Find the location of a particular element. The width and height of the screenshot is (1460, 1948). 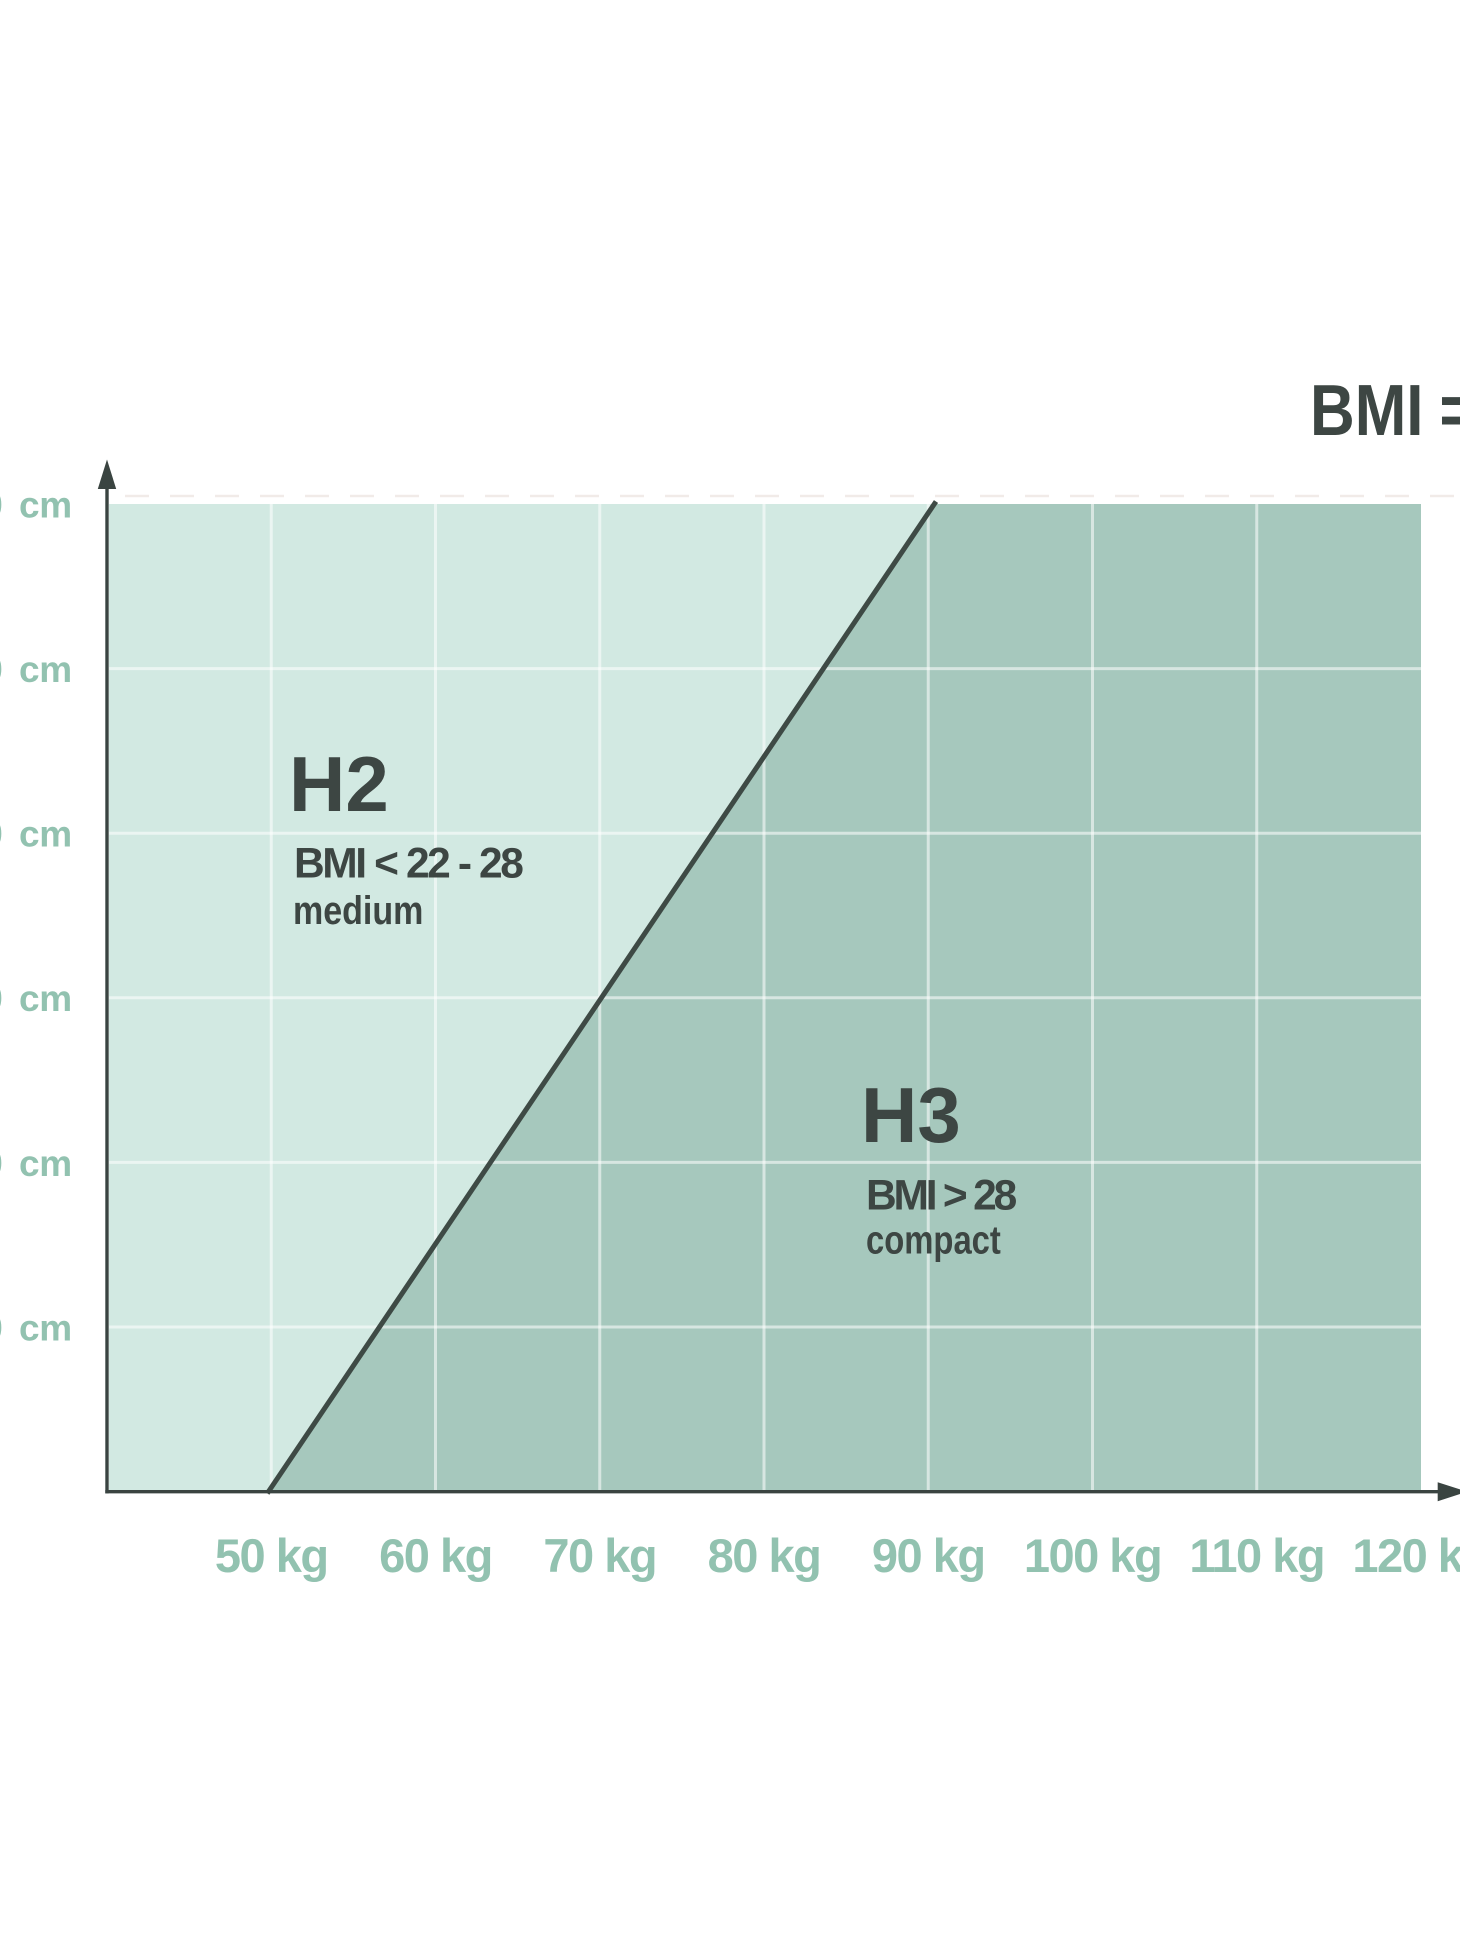

svg-text: BMI is located at coordinates (1366, 411).